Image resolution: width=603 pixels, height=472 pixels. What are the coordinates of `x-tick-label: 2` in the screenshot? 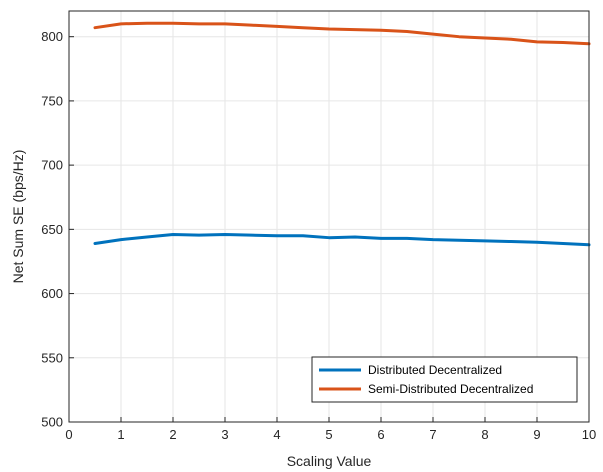 It's located at (172, 434).